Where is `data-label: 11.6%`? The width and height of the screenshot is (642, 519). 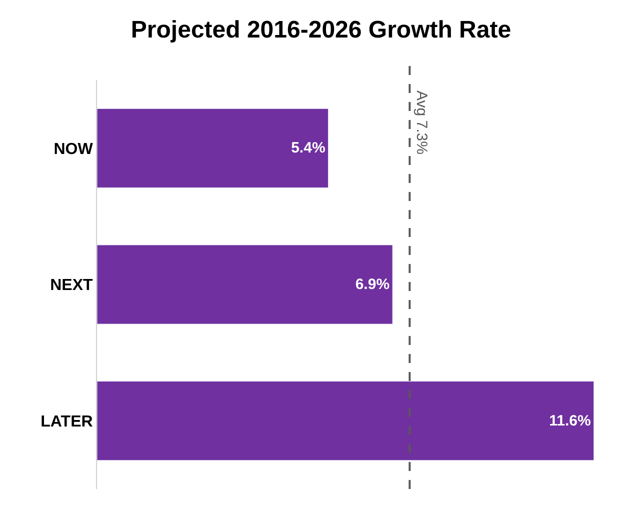
data-label: 11.6% is located at coordinates (570, 421).